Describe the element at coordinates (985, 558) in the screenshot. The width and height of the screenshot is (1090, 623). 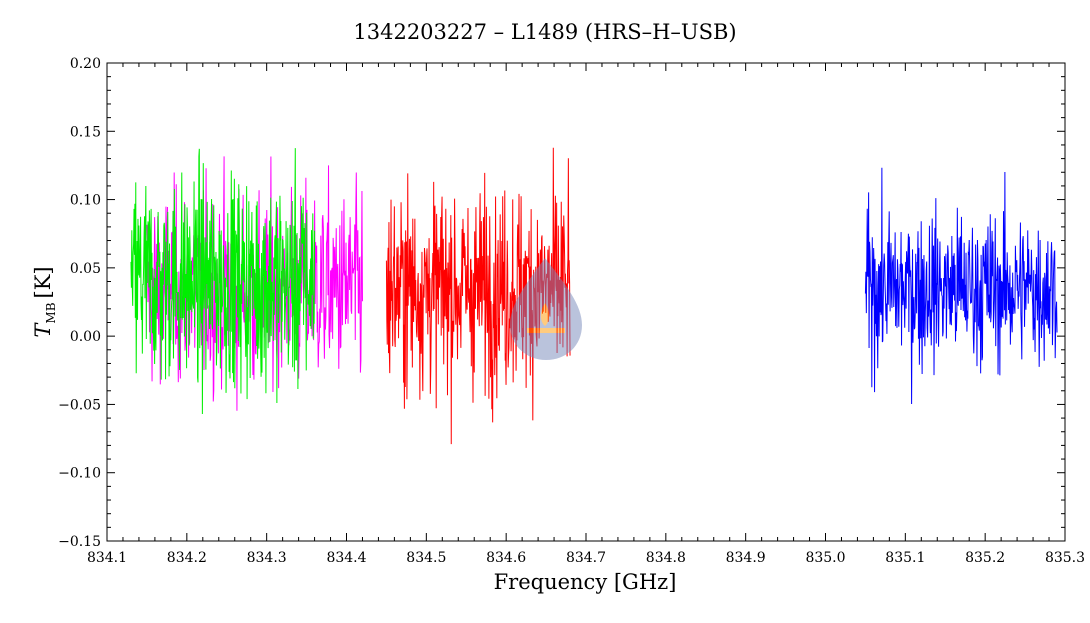
I see `x-tick-label: 835.2` at that location.